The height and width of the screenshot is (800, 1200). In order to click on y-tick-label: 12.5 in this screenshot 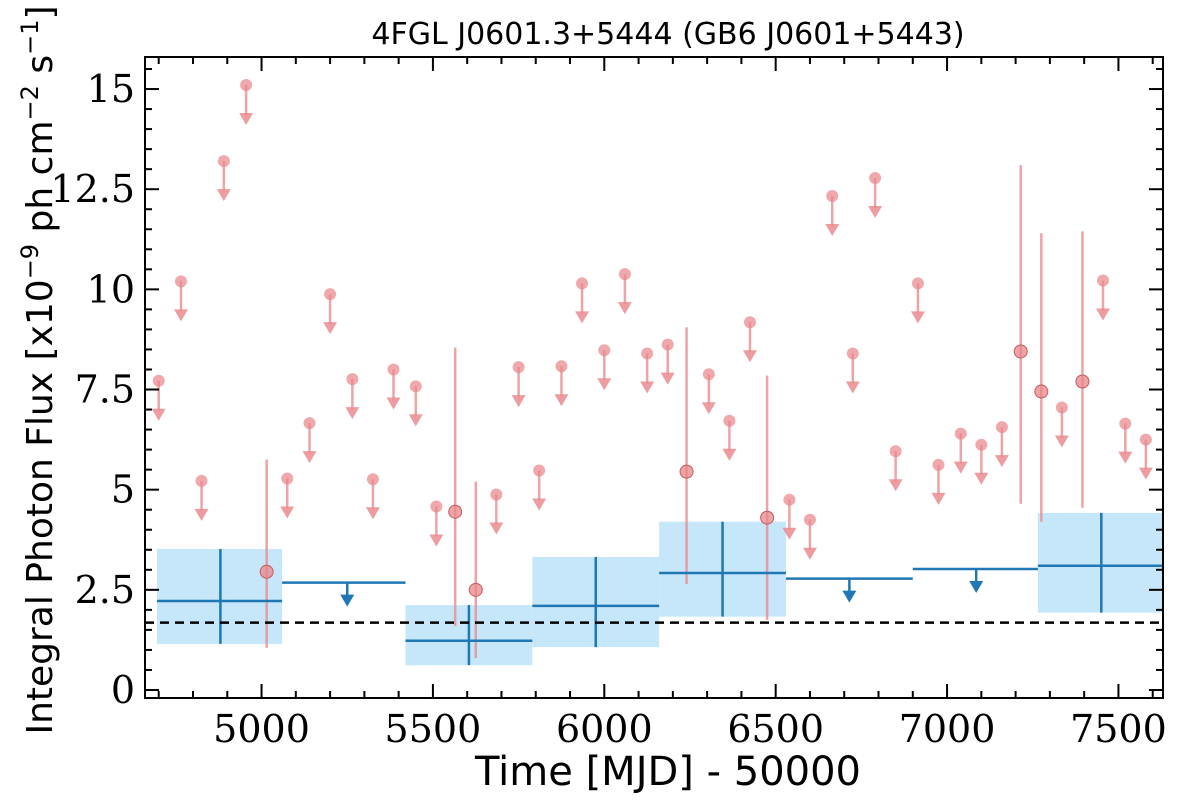, I will do `click(92, 189)`.